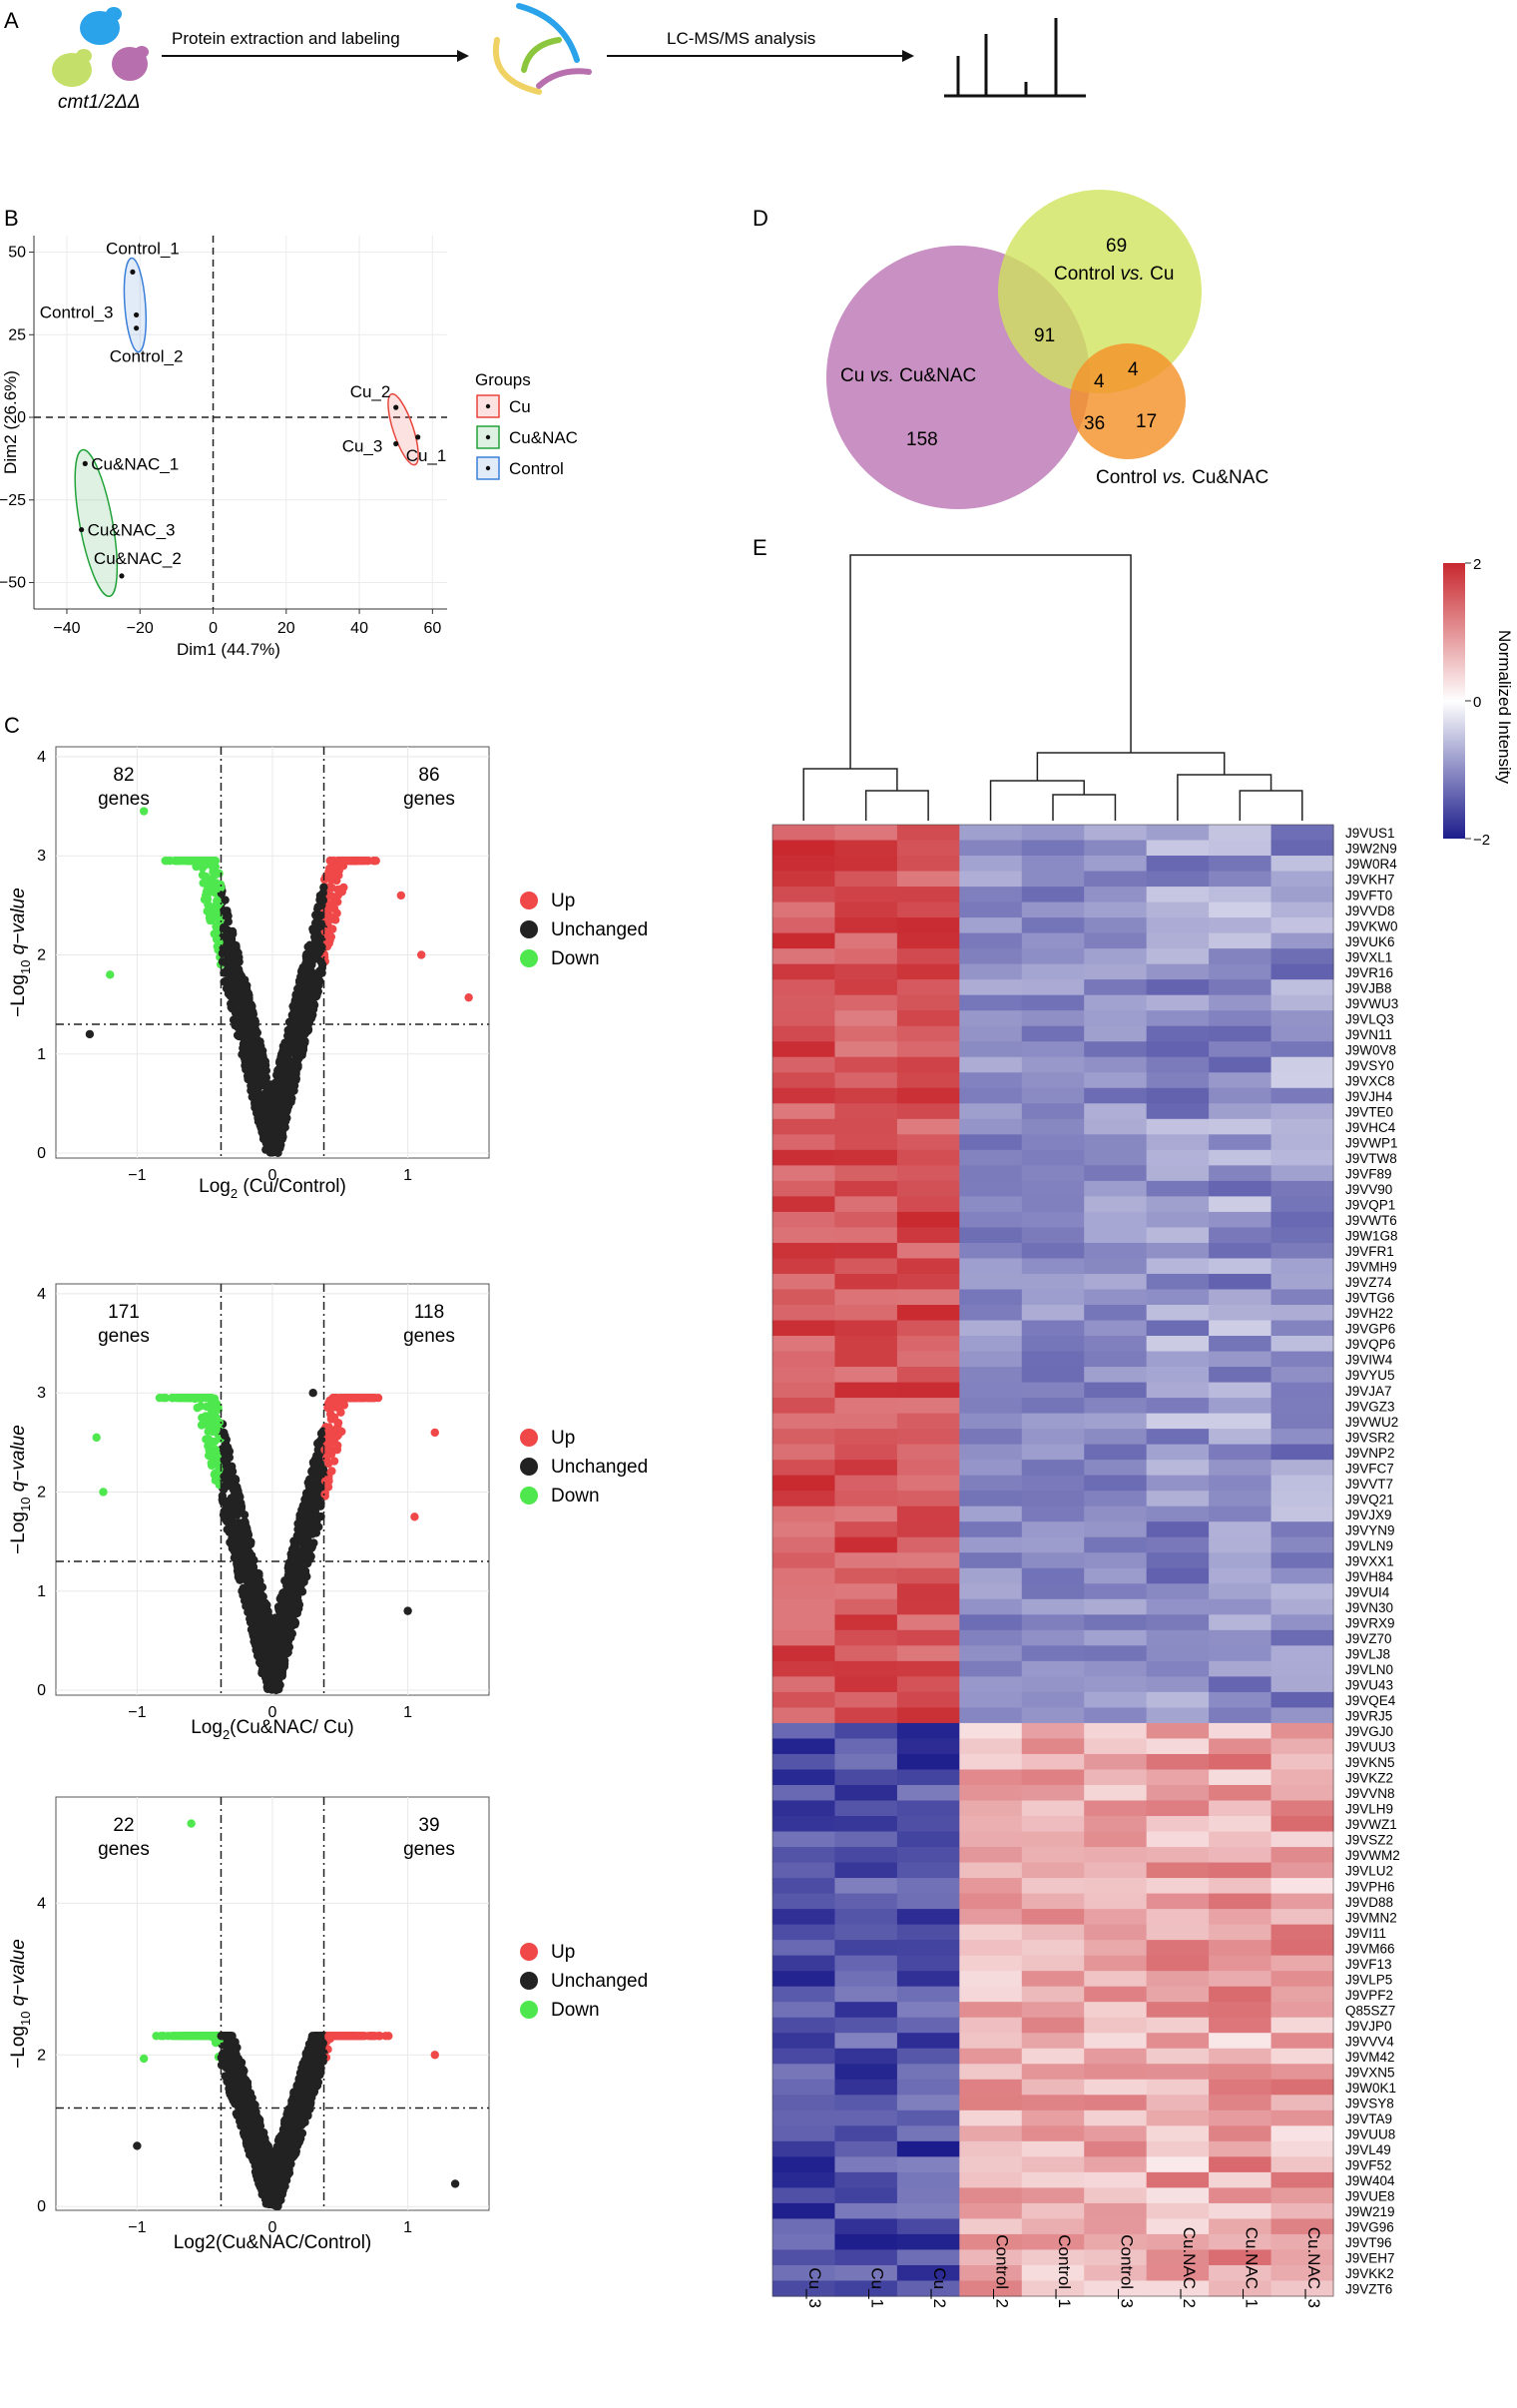  Describe the element at coordinates (760, 548) in the screenshot. I see `panel-label-e: E` at that location.